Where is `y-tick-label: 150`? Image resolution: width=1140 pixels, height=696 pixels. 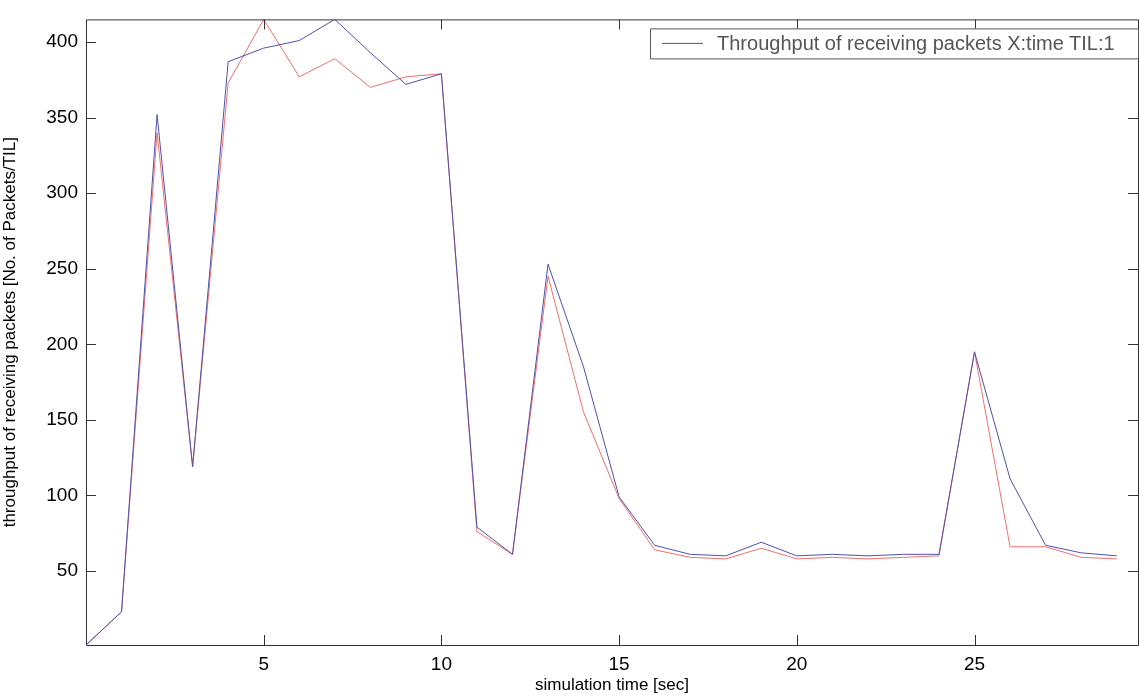 y-tick-label: 150 is located at coordinates (62, 419).